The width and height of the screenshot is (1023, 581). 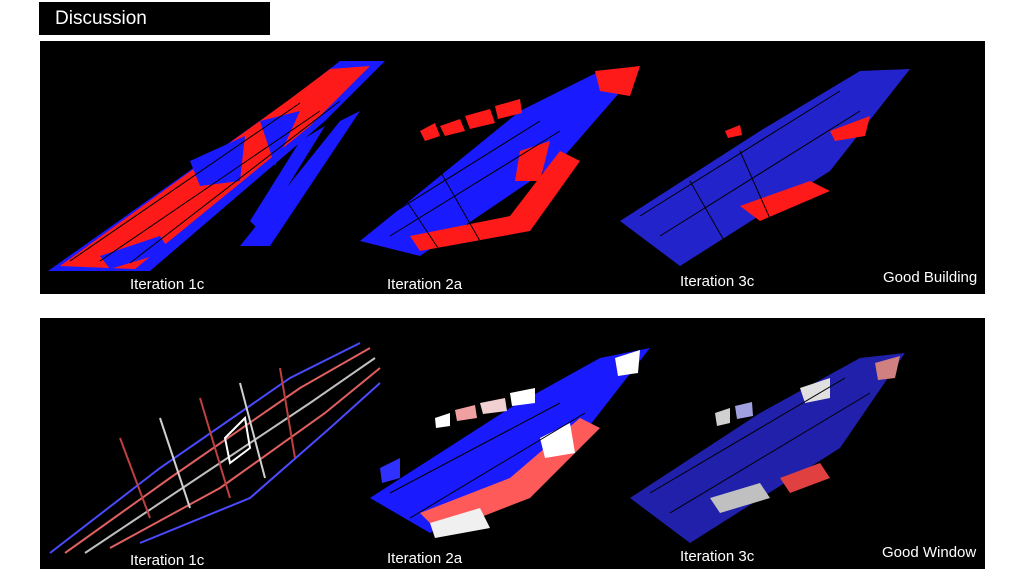 I want to click on render-building-iteration-2a, so click(x=500, y=161).